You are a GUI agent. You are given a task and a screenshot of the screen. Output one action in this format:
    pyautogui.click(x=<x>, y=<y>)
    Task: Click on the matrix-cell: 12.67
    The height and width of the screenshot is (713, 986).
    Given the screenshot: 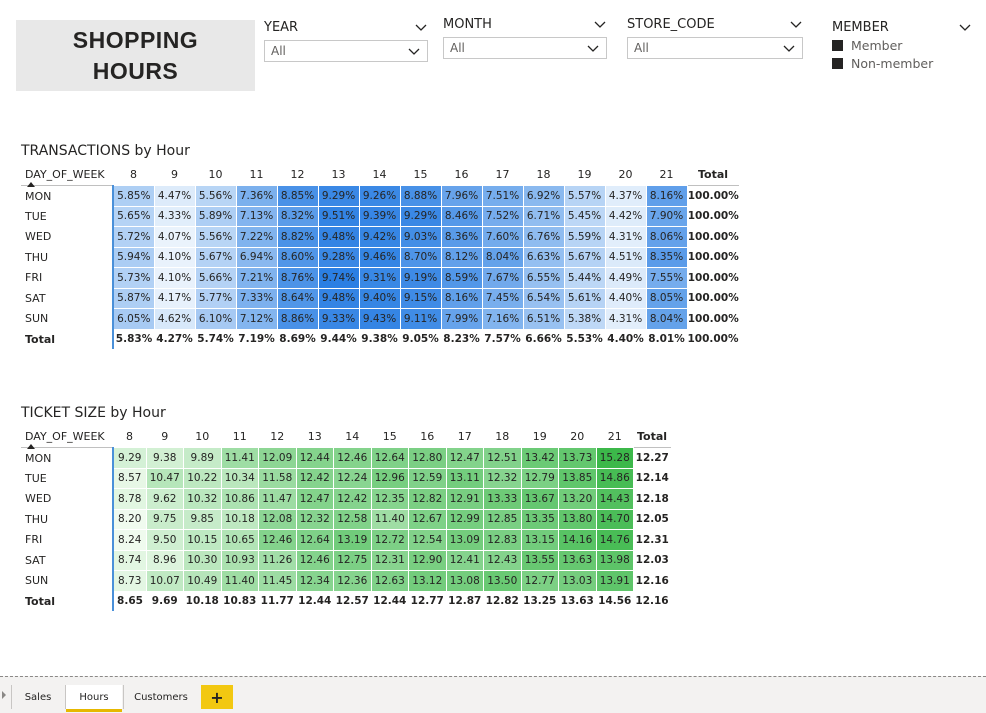 What is the action you would take?
    pyautogui.click(x=427, y=519)
    